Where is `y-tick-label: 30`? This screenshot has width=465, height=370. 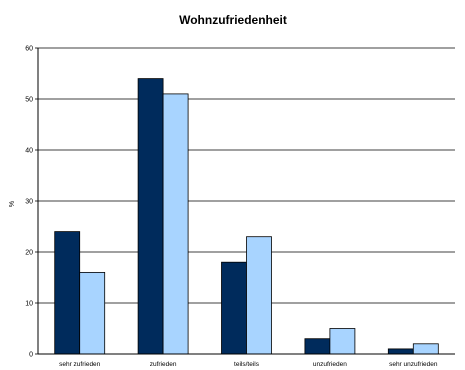
y-tick-label: 30 is located at coordinates (29, 202).